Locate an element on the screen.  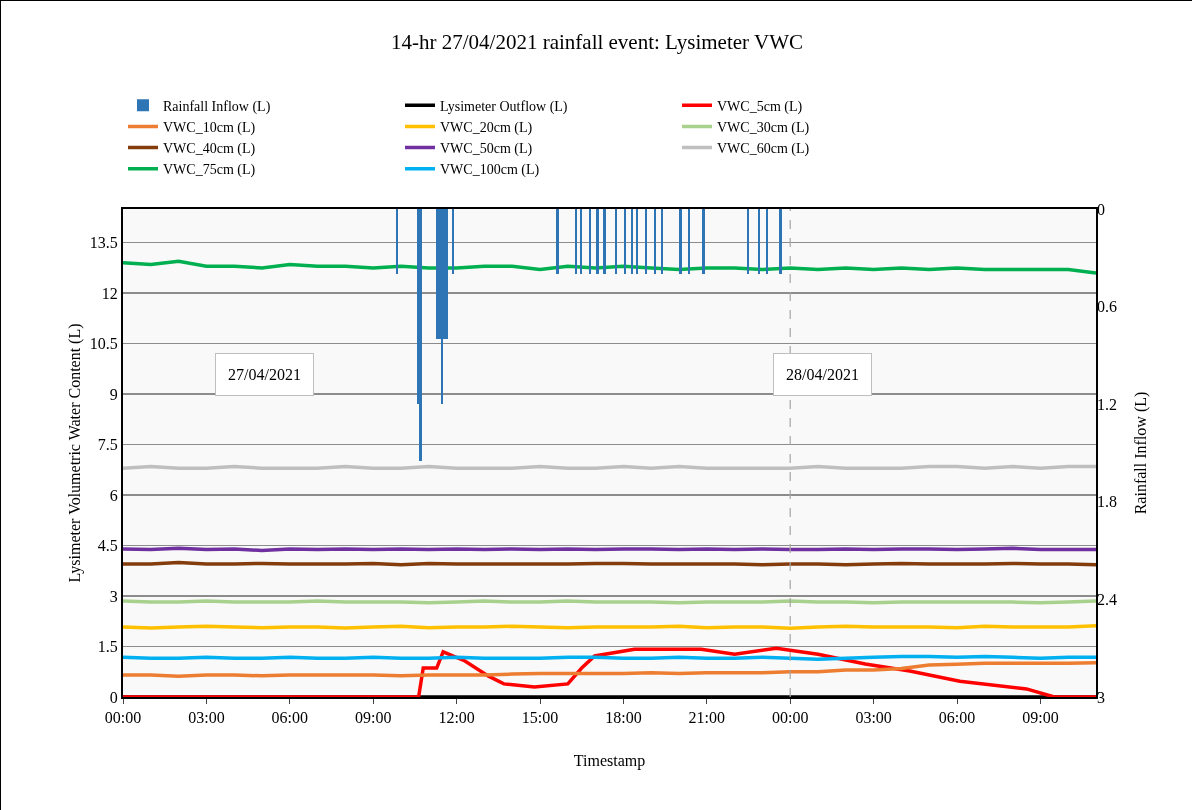
y2-tick-label: 1.8 is located at coordinates (1107, 502).